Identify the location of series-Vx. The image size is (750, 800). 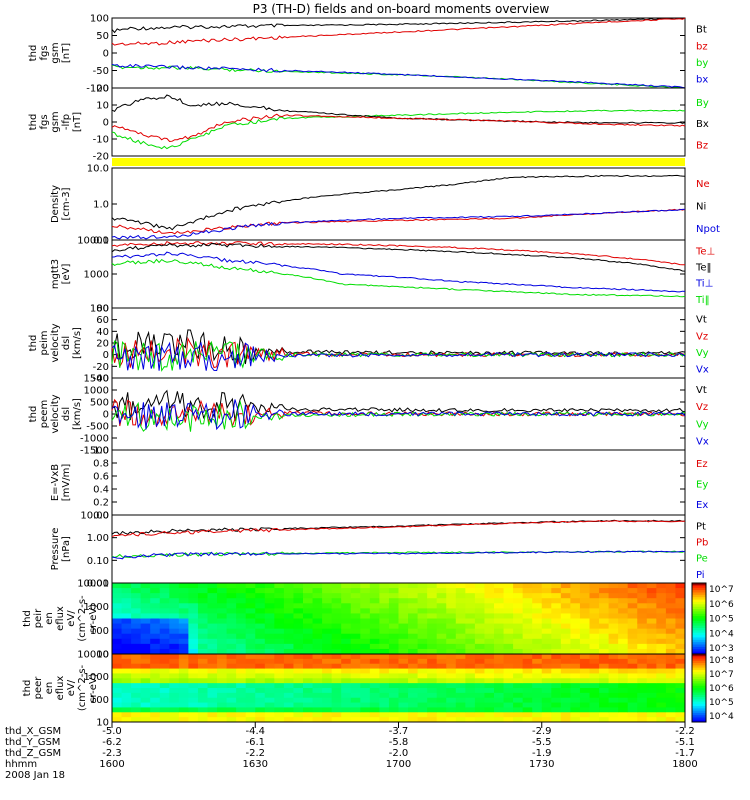
(398, 415).